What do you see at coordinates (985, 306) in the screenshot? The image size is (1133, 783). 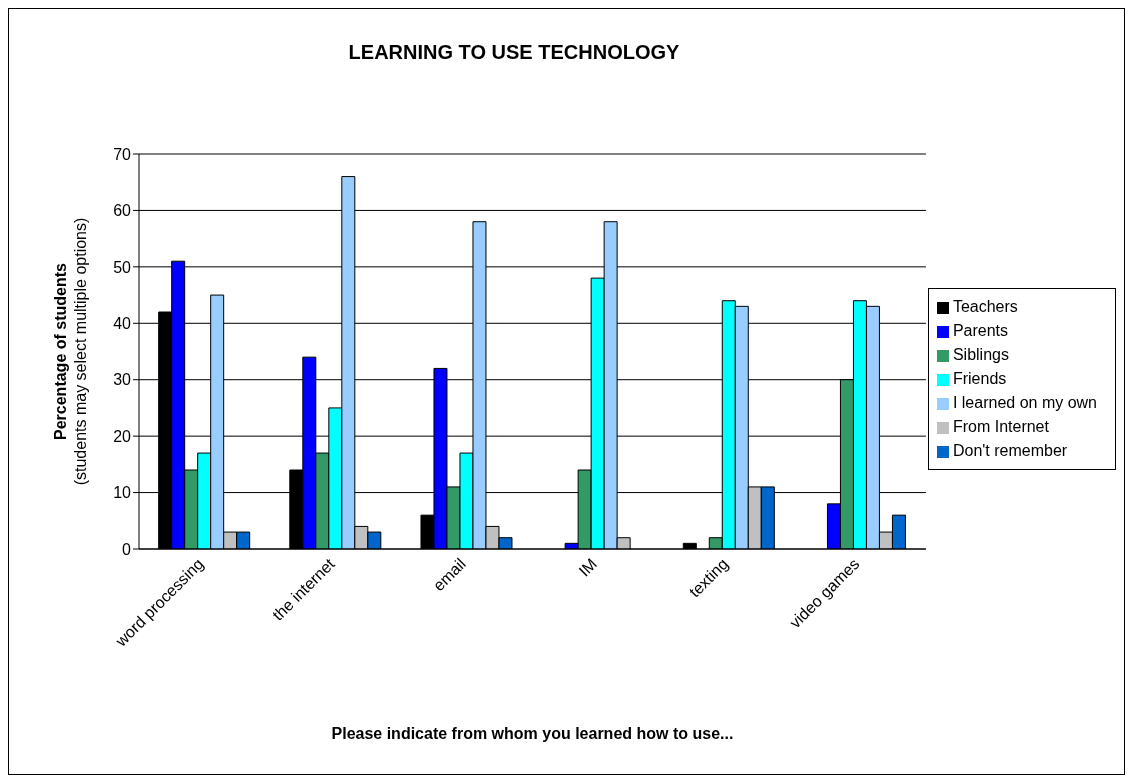 I see `legend-label: Teachers` at bounding box center [985, 306].